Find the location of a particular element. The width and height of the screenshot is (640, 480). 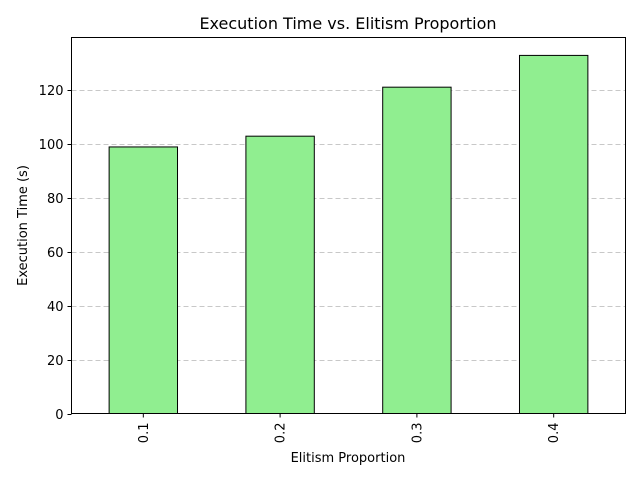

x-axis-ticks: 0.1 0.2 0.3 0.4 is located at coordinates (349, 428).